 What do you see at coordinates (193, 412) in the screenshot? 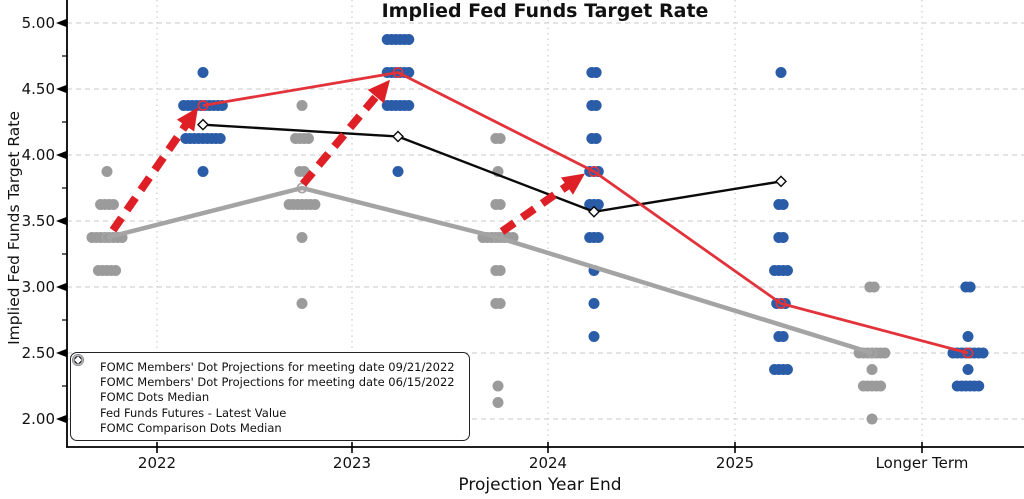
I see `legend-label: Fed Funds Futures - Latest Value` at bounding box center [193, 412].